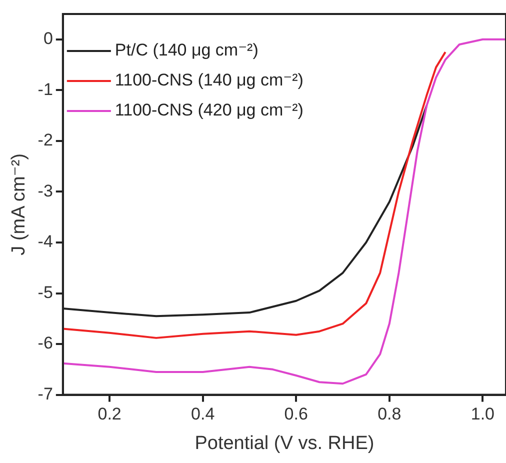  What do you see at coordinates (209, 80) in the screenshot?
I see `legend-label: 1100-CNS (140 μg cm⁻²)` at bounding box center [209, 80].